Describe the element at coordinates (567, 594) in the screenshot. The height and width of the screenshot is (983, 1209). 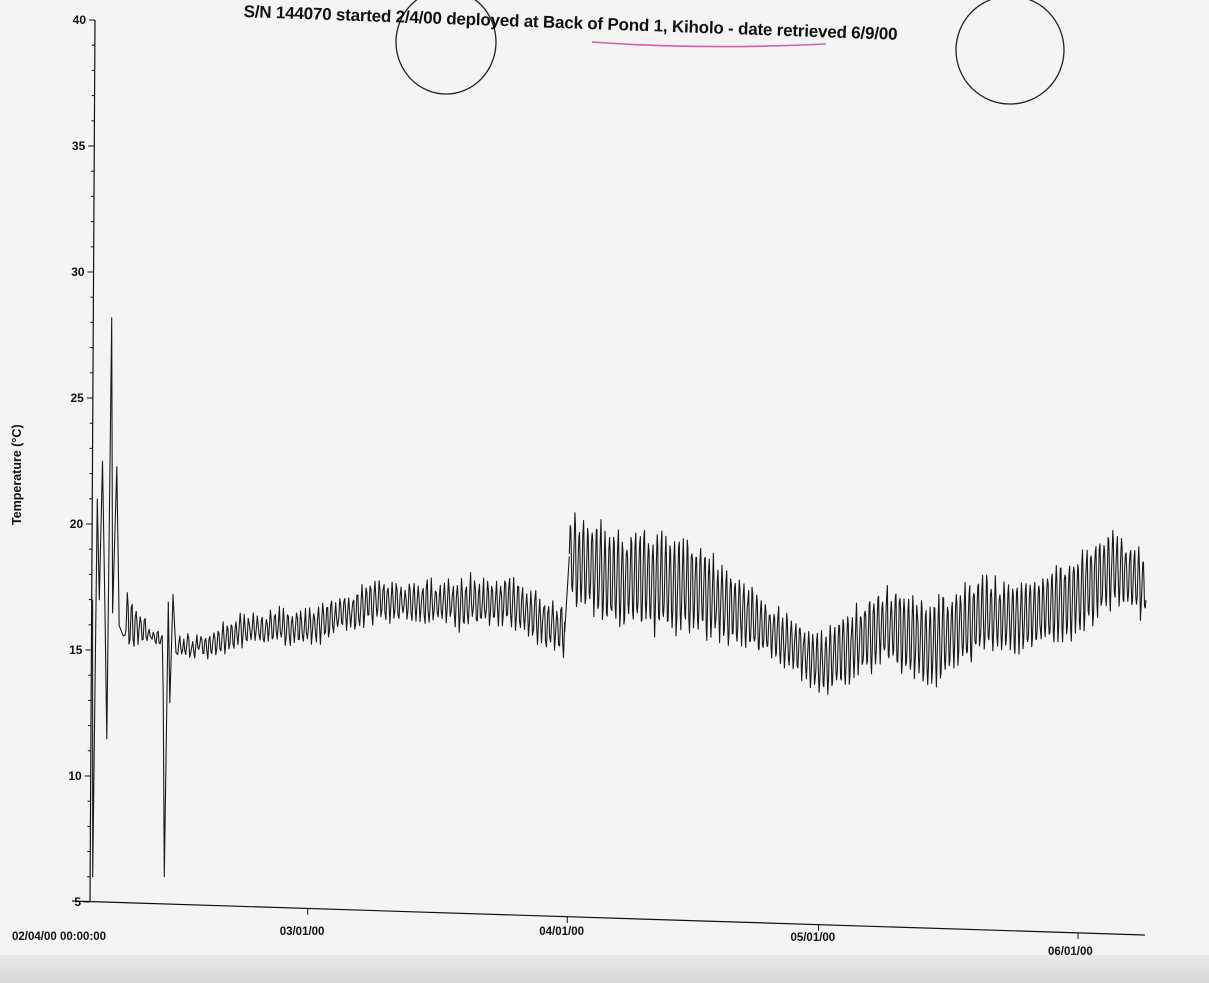
I see `series-connector` at that location.